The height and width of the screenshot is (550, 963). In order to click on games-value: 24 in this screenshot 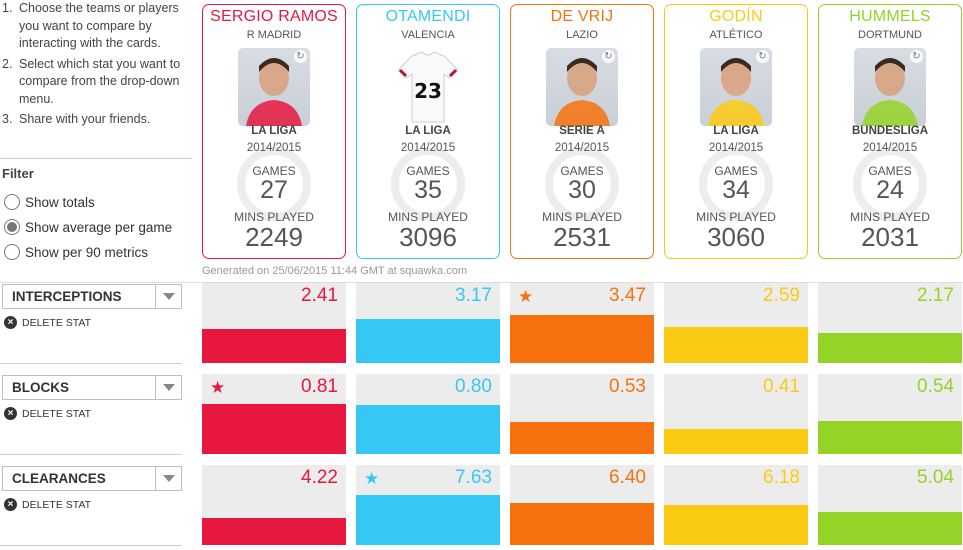, I will do `click(890, 190)`.